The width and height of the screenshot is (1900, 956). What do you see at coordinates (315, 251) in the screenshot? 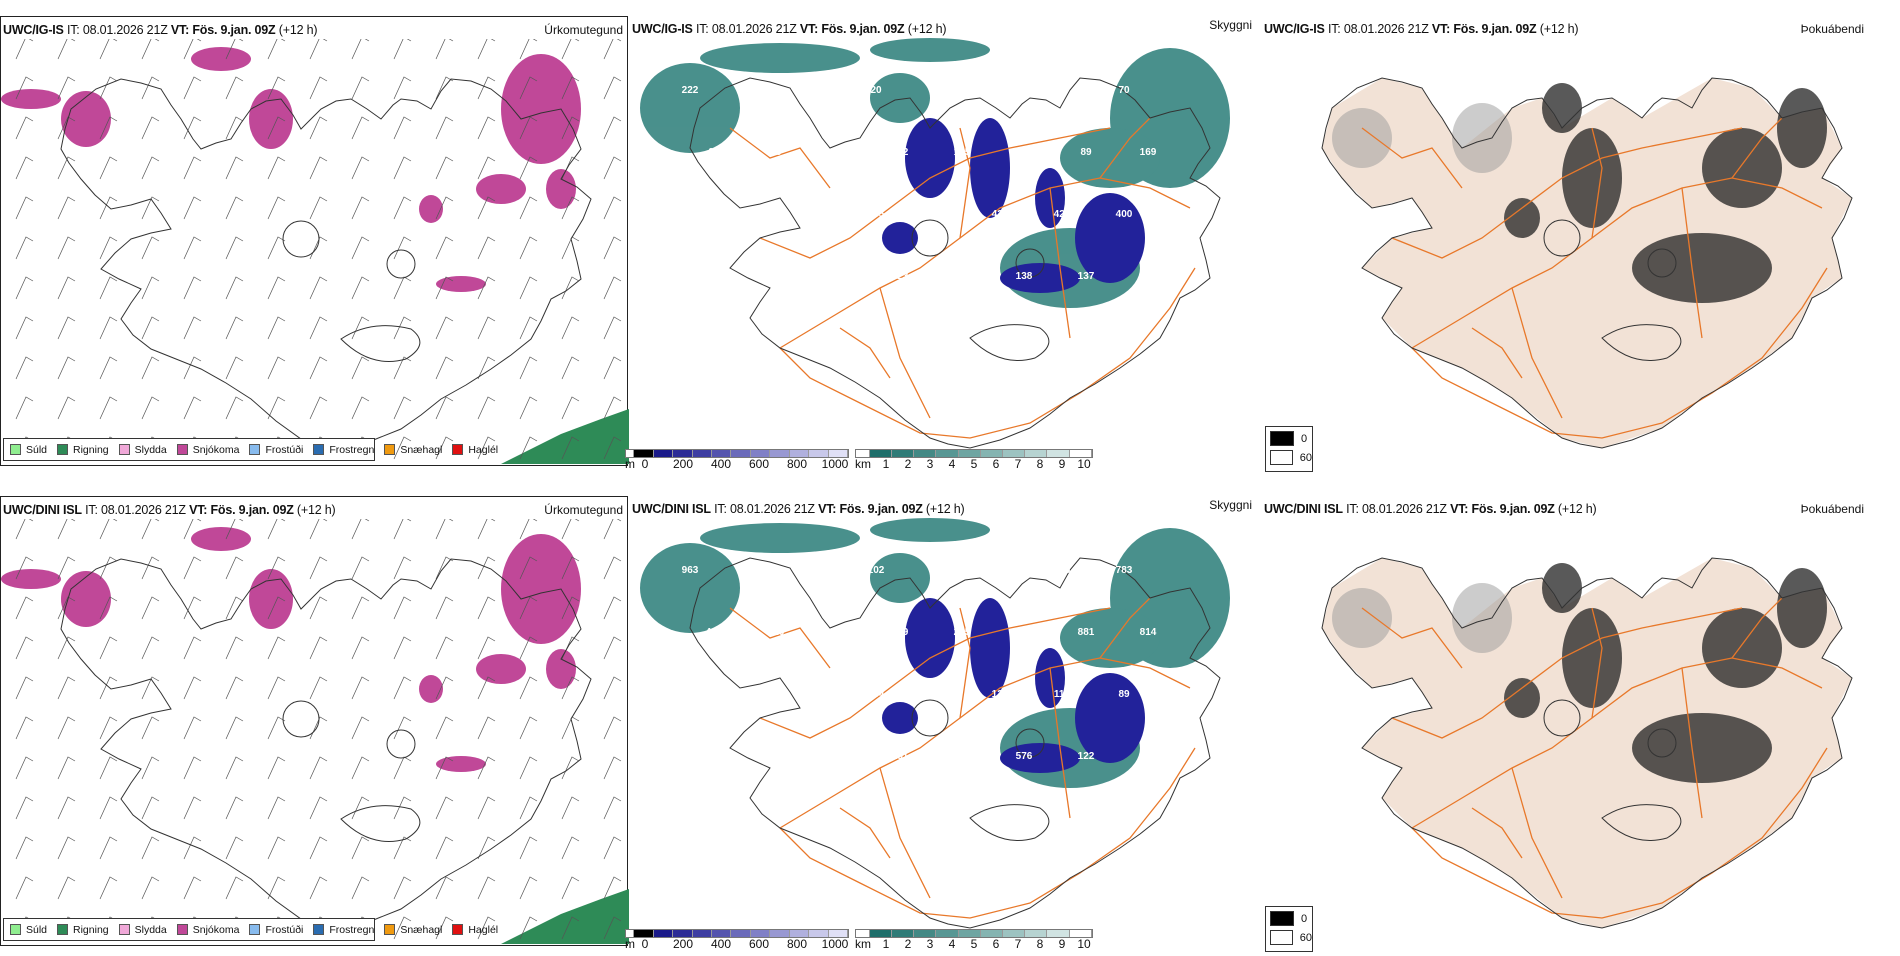
I see `precip-type-map` at bounding box center [315, 251].